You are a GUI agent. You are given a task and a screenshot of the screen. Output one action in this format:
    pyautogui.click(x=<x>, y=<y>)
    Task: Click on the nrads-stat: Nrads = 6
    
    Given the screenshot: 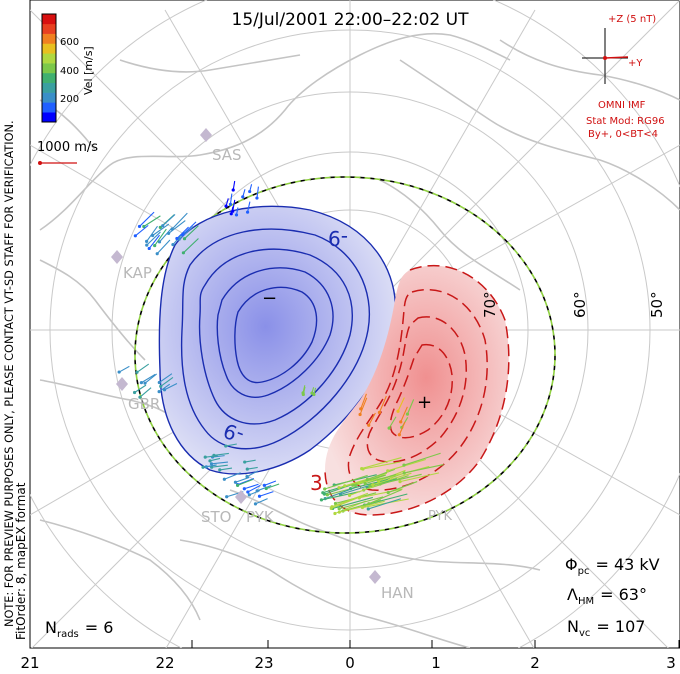 What is the action you would take?
    pyautogui.click(x=79, y=629)
    